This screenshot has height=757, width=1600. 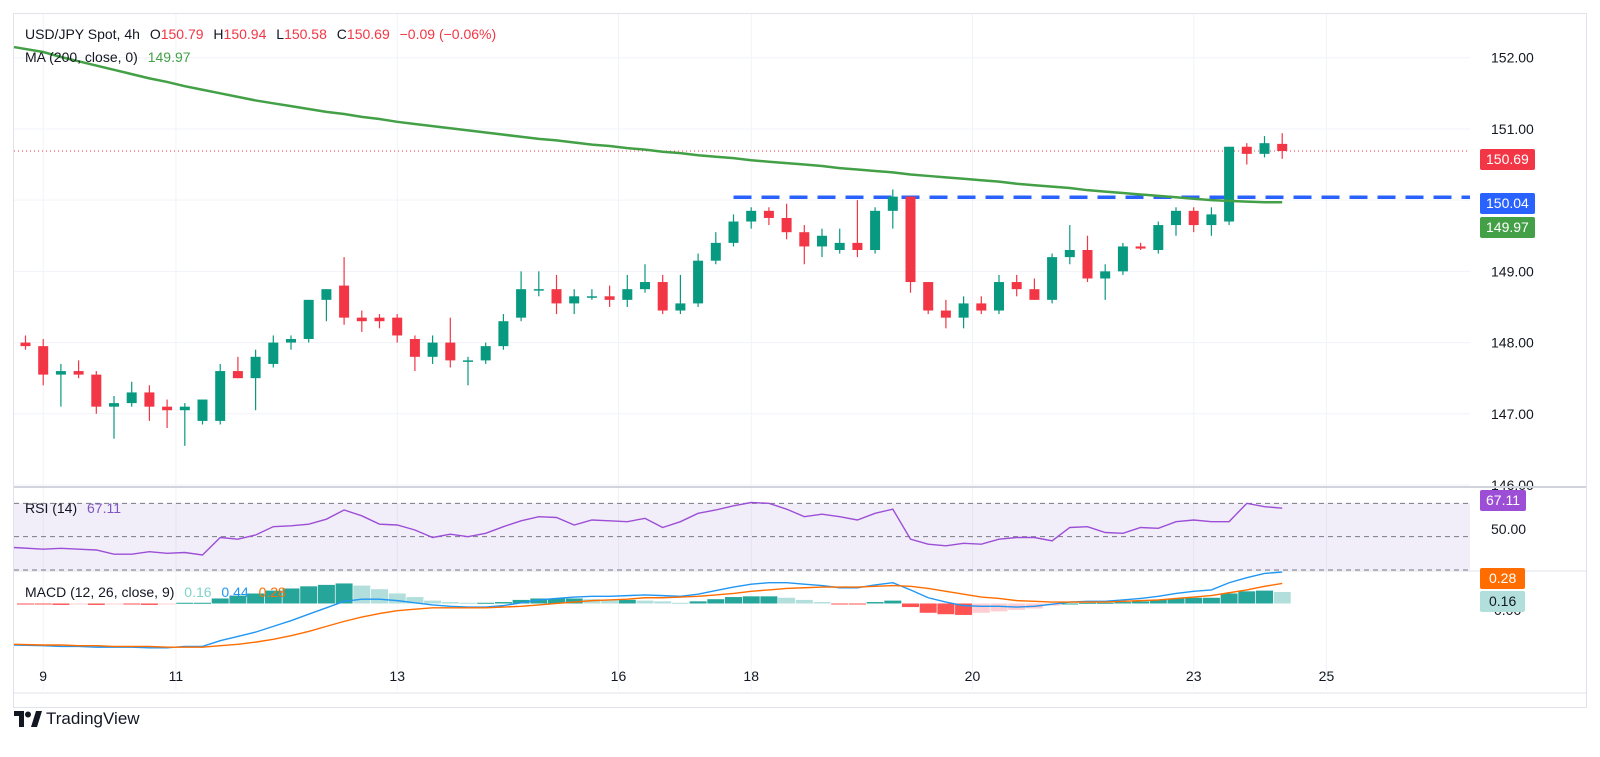 What do you see at coordinates (158, 592) in the screenshot?
I see `macd-legend: MACD (12, 26, close, 9) 0.16 0.44 0.28` at bounding box center [158, 592].